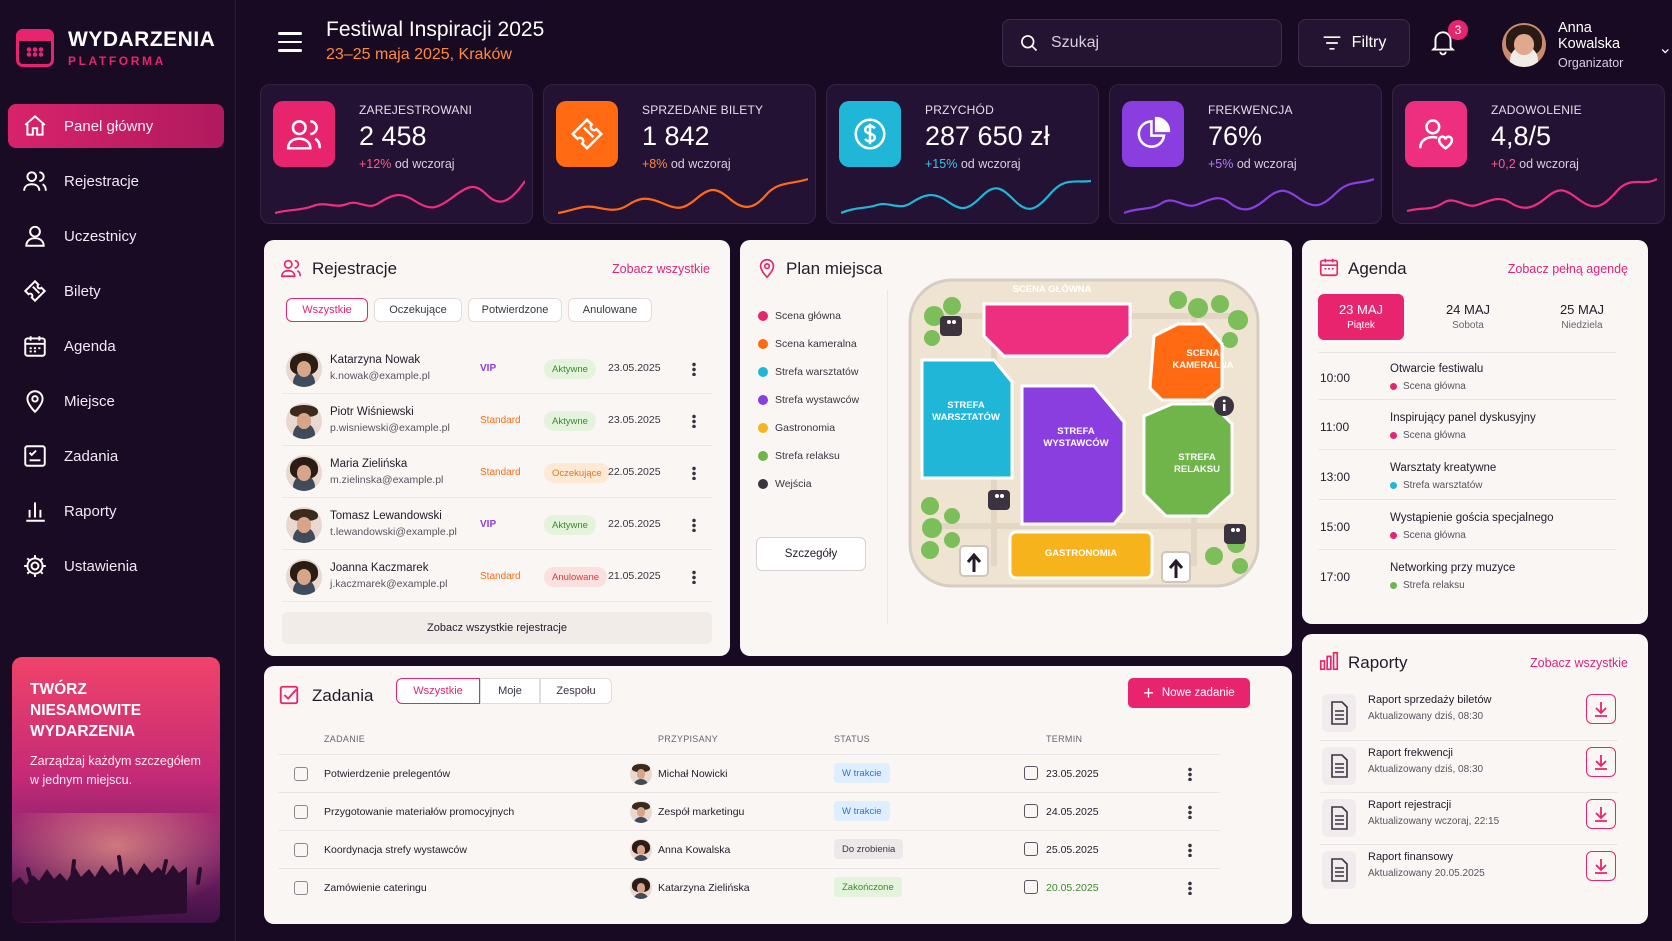  What do you see at coordinates (1161, 43) in the screenshot?
I see `search-input` at bounding box center [1161, 43].